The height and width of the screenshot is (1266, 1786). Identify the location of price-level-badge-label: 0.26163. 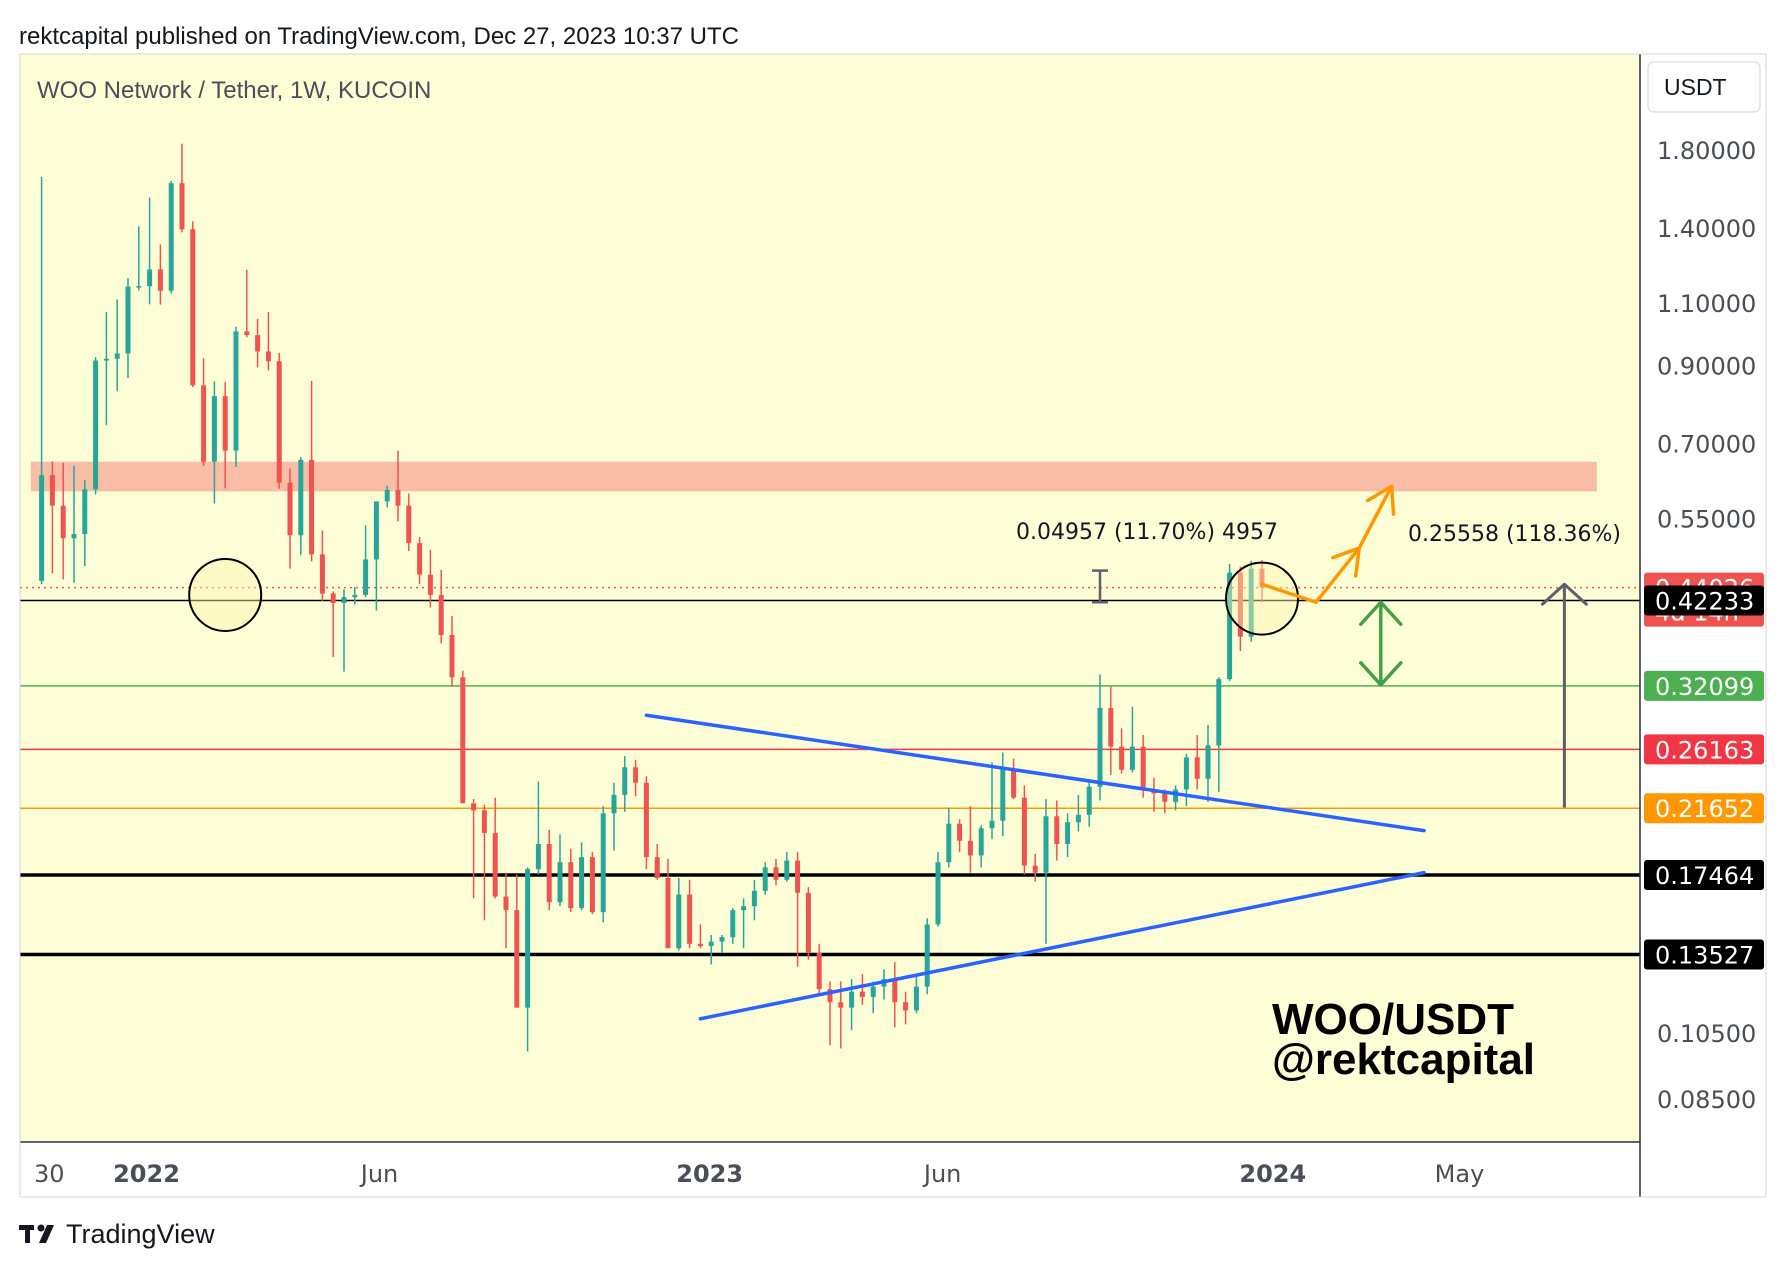
(1704, 750).